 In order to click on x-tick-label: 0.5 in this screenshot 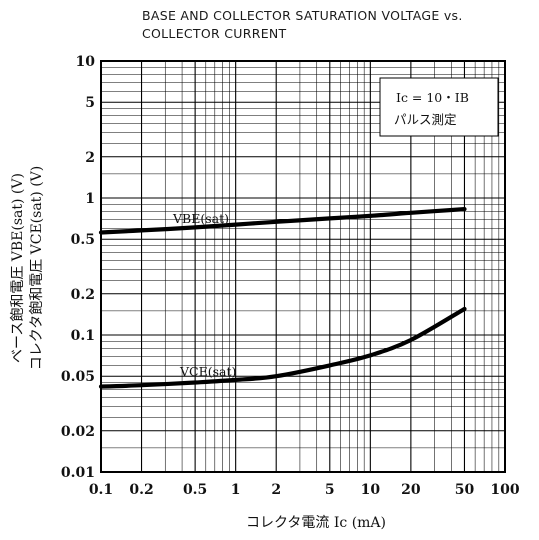, I will do `click(195, 490)`.